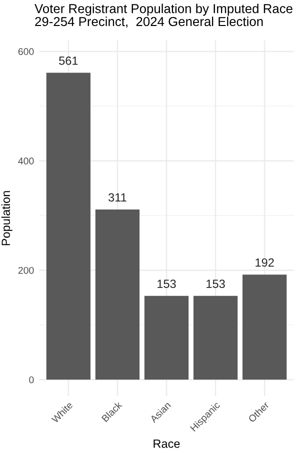  What do you see at coordinates (31, 380) in the screenshot?
I see `y-tick-label: 0` at bounding box center [31, 380].